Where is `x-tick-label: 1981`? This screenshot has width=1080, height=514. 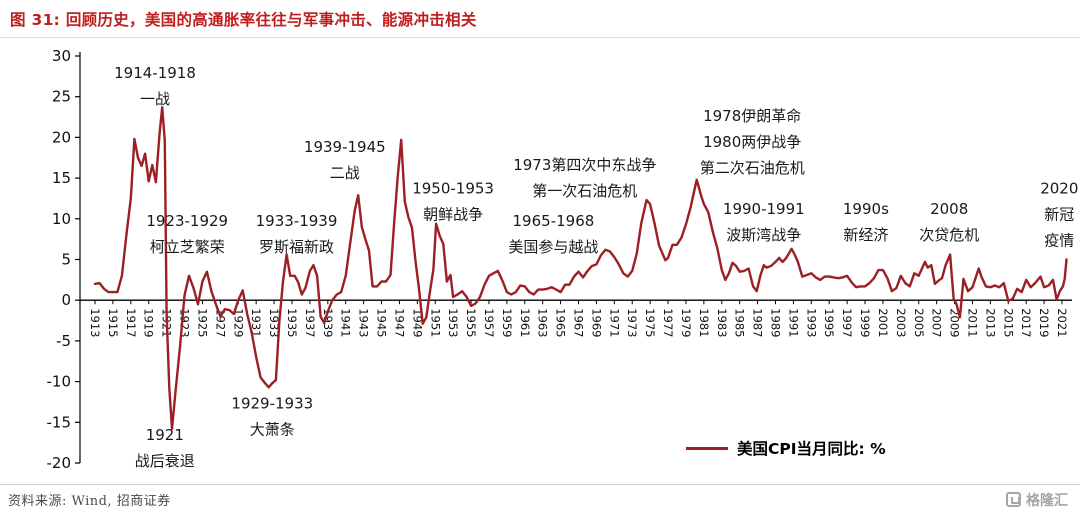 x-tick-label: 1981 is located at coordinates (704, 322).